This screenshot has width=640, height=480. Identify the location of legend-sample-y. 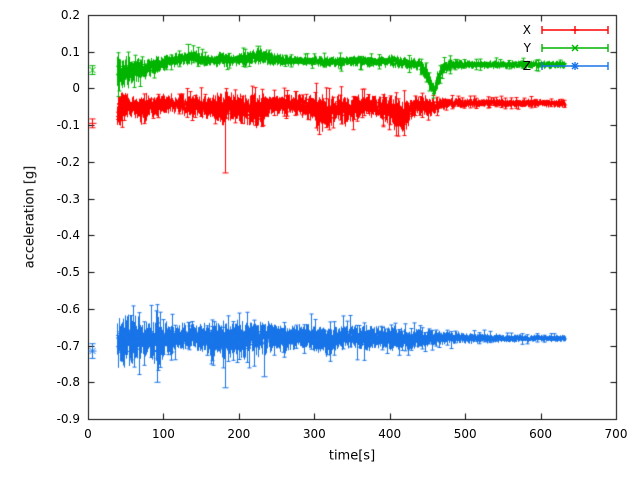
(575, 48).